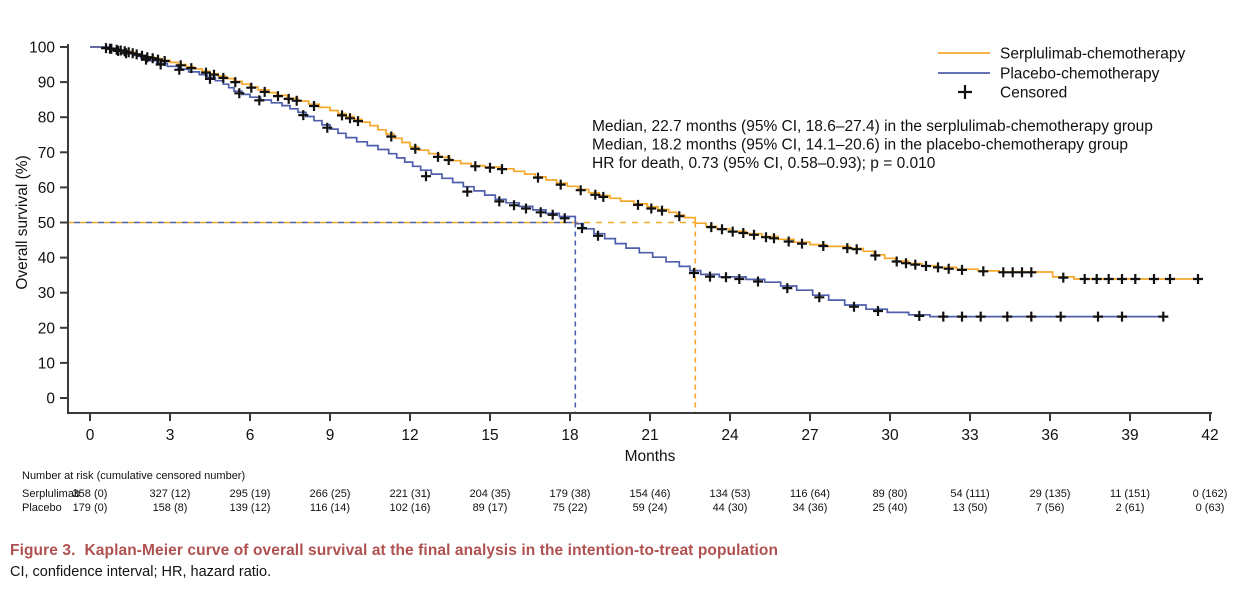 The image size is (1237, 598). What do you see at coordinates (47, 83) in the screenshot?
I see `y-tick-label: 90` at bounding box center [47, 83].